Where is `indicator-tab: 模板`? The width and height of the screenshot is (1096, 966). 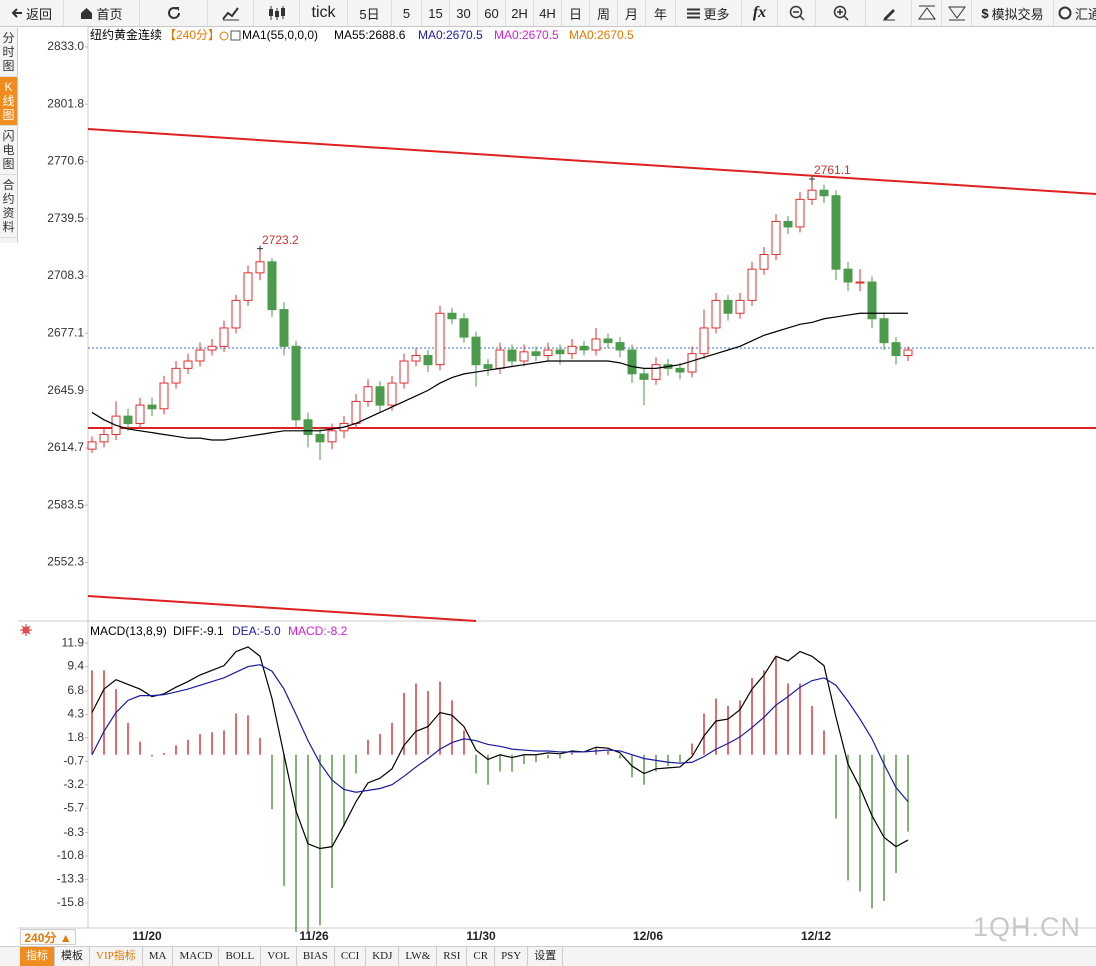
indicator-tab: 模板 is located at coordinates (72, 956).